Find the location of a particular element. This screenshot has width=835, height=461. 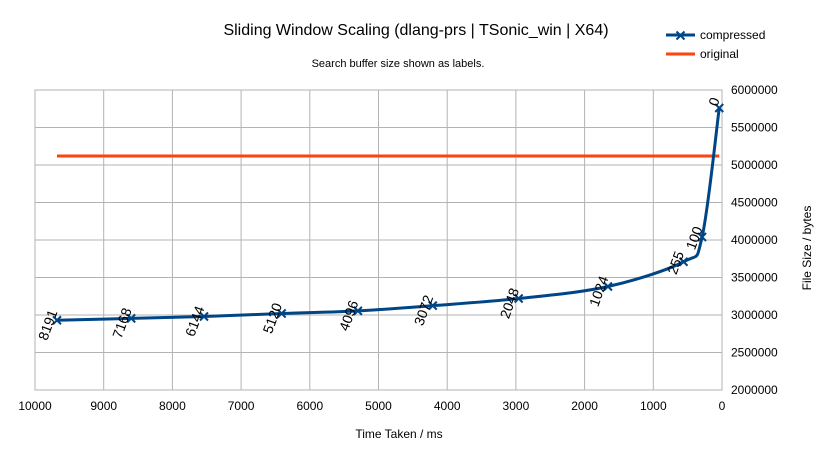

x-tick-label: 1000 is located at coordinates (653, 406).